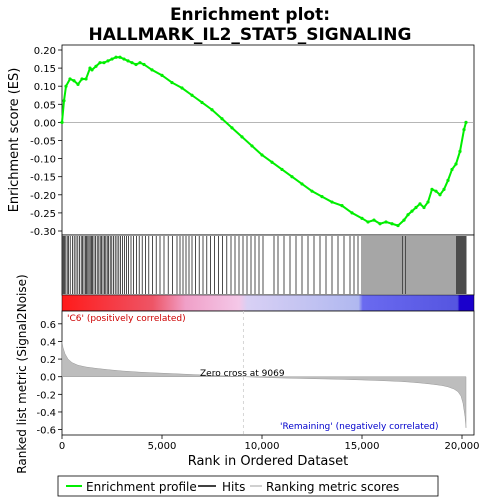 This screenshot has width=500, height=500. What do you see at coordinates (46, 413) in the screenshot?
I see `metric-y-tick-label: -0.4` at bounding box center [46, 413].